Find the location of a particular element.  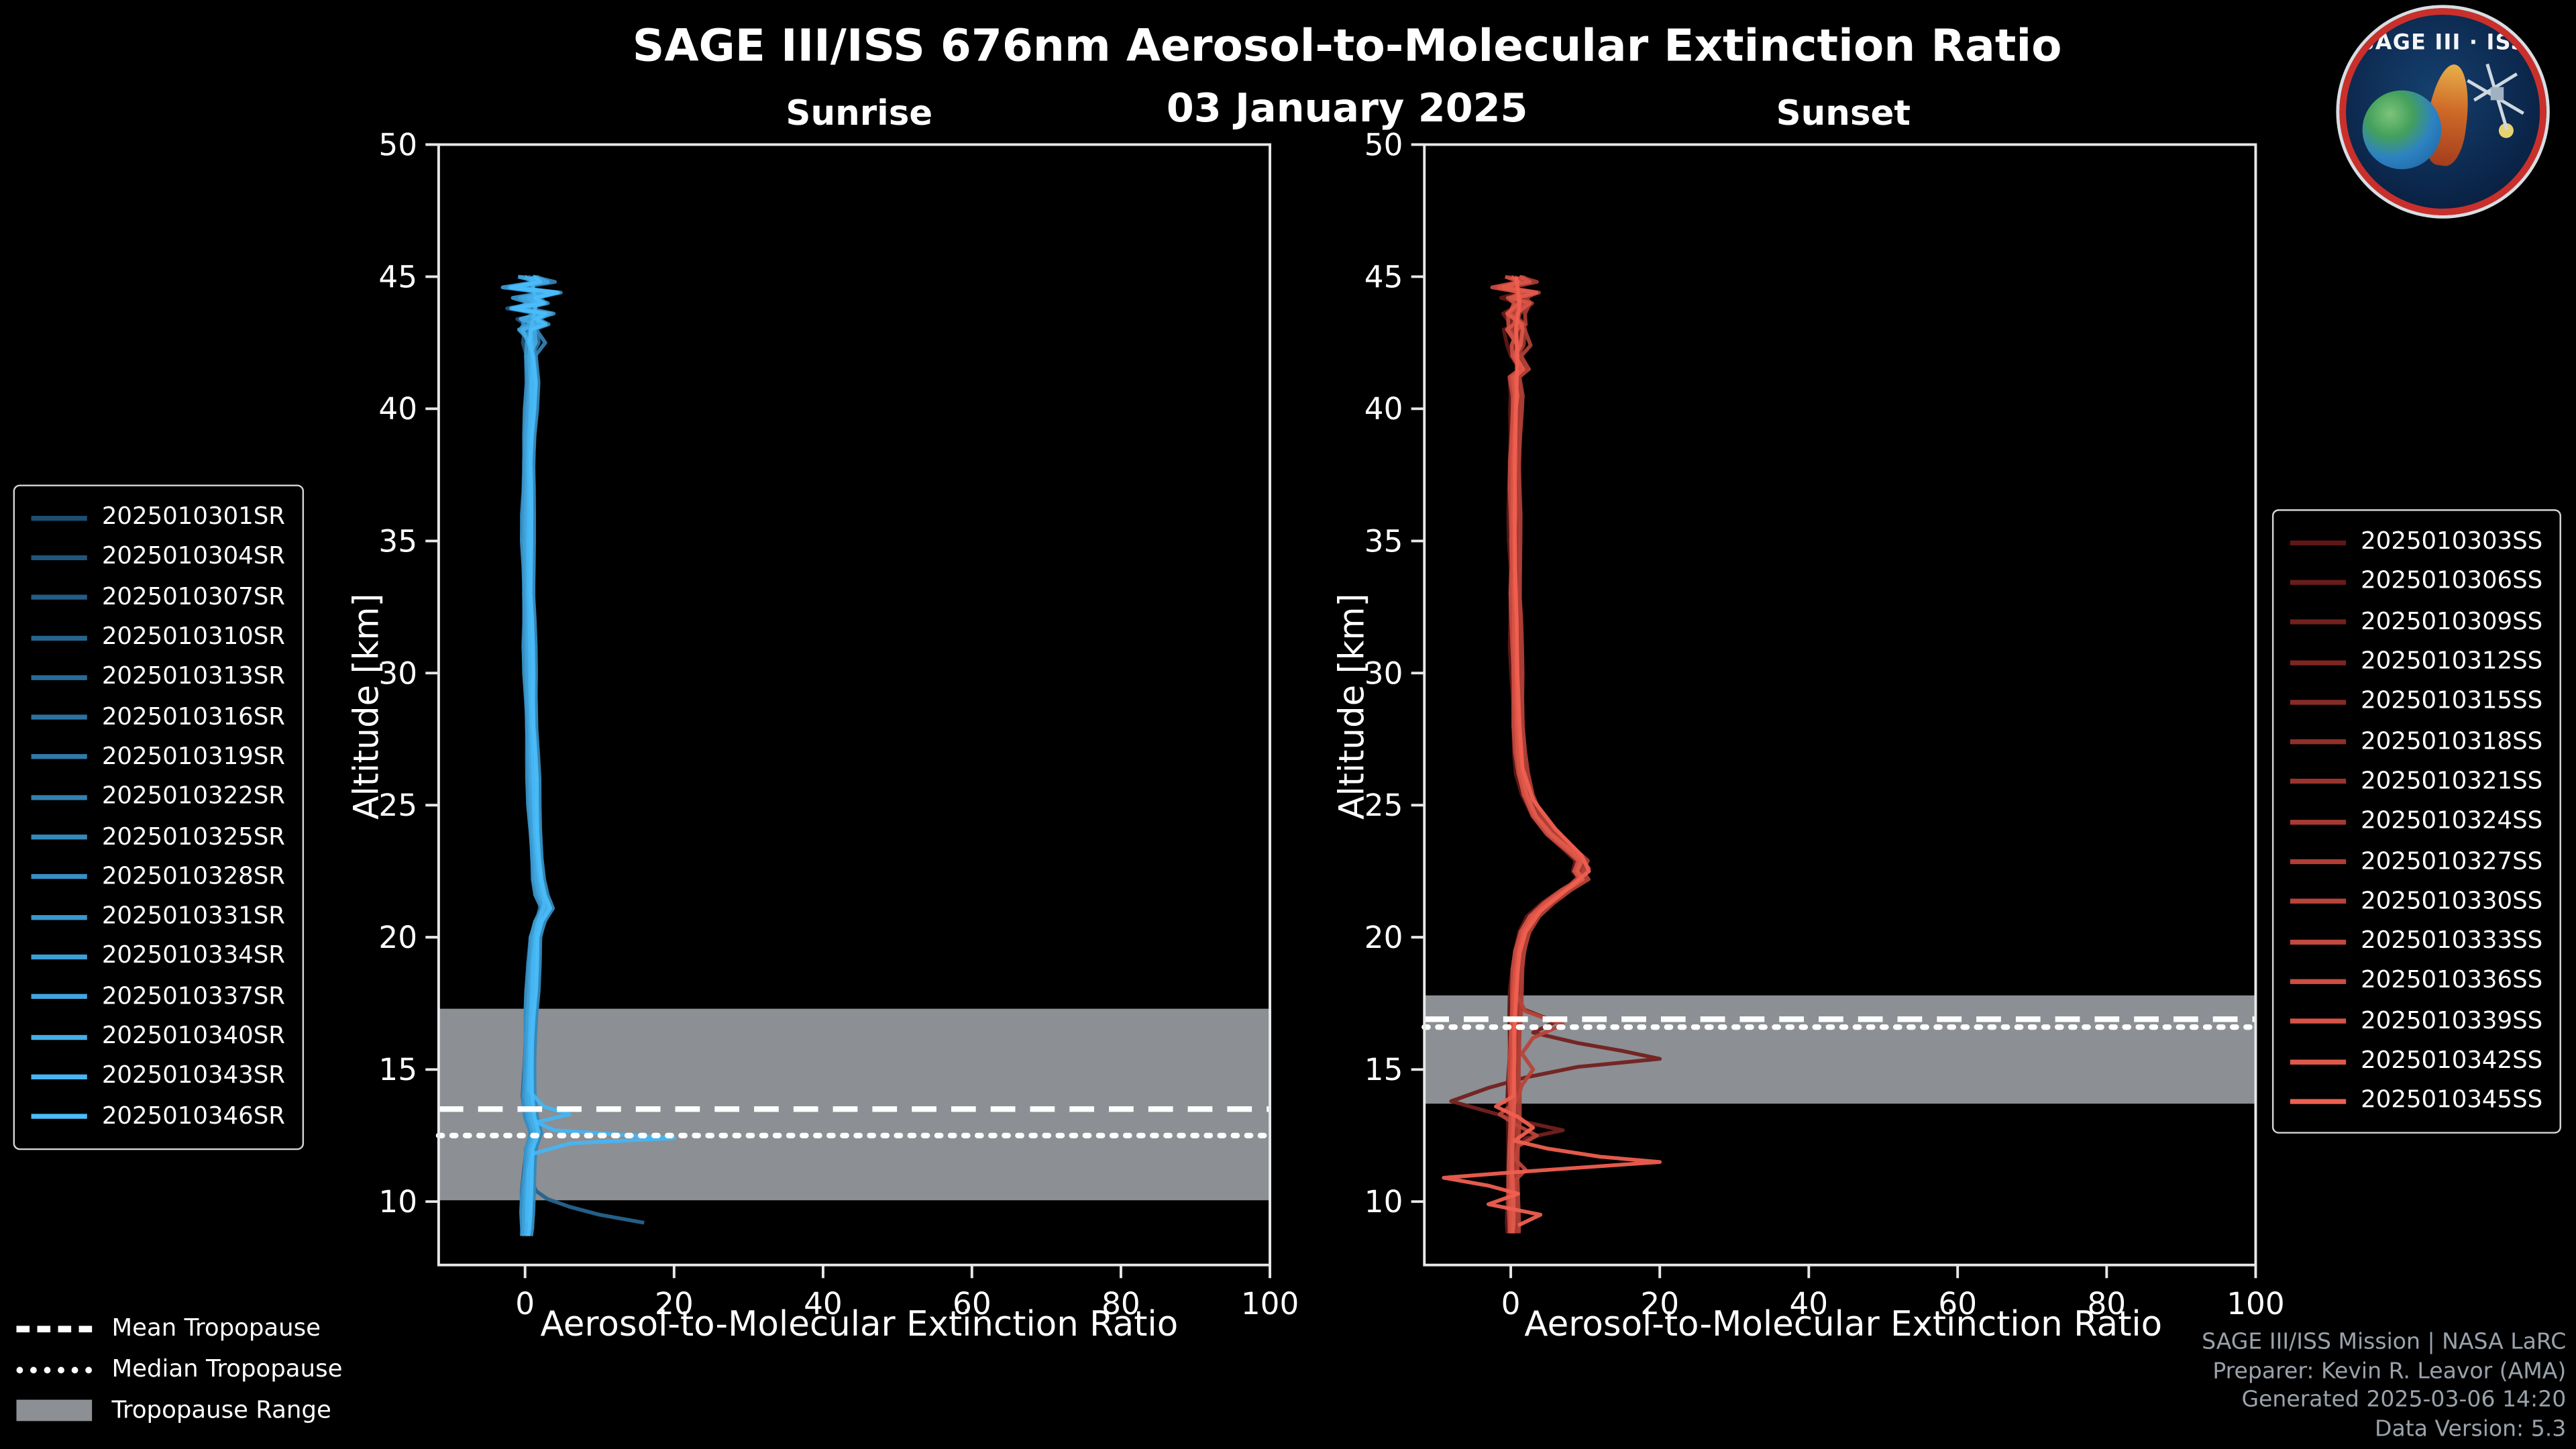

y-tick-label: 35 is located at coordinates (1383, 541).